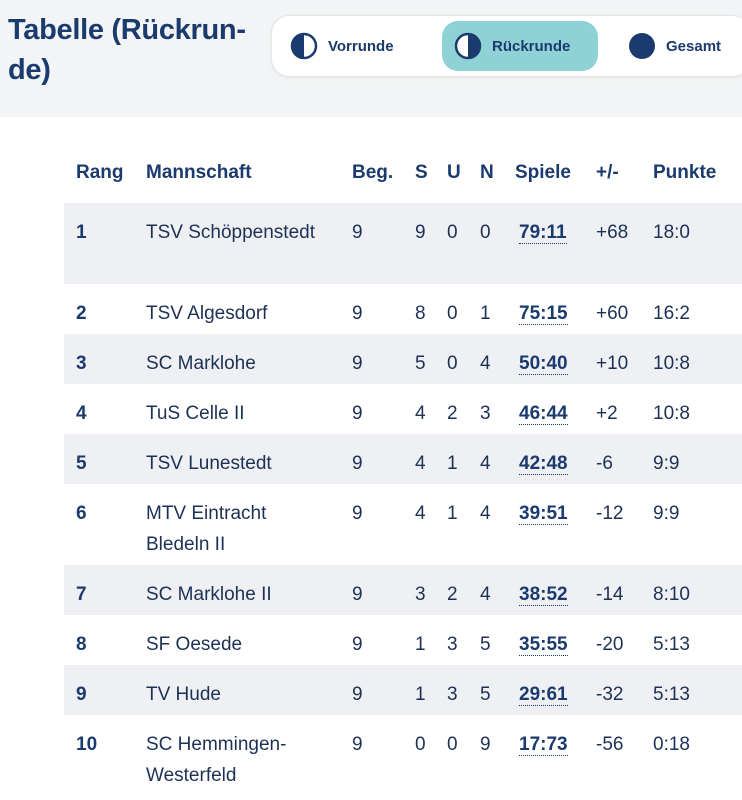 This screenshot has width=742, height=800. I want to click on games-link: 29:61, so click(543, 695).